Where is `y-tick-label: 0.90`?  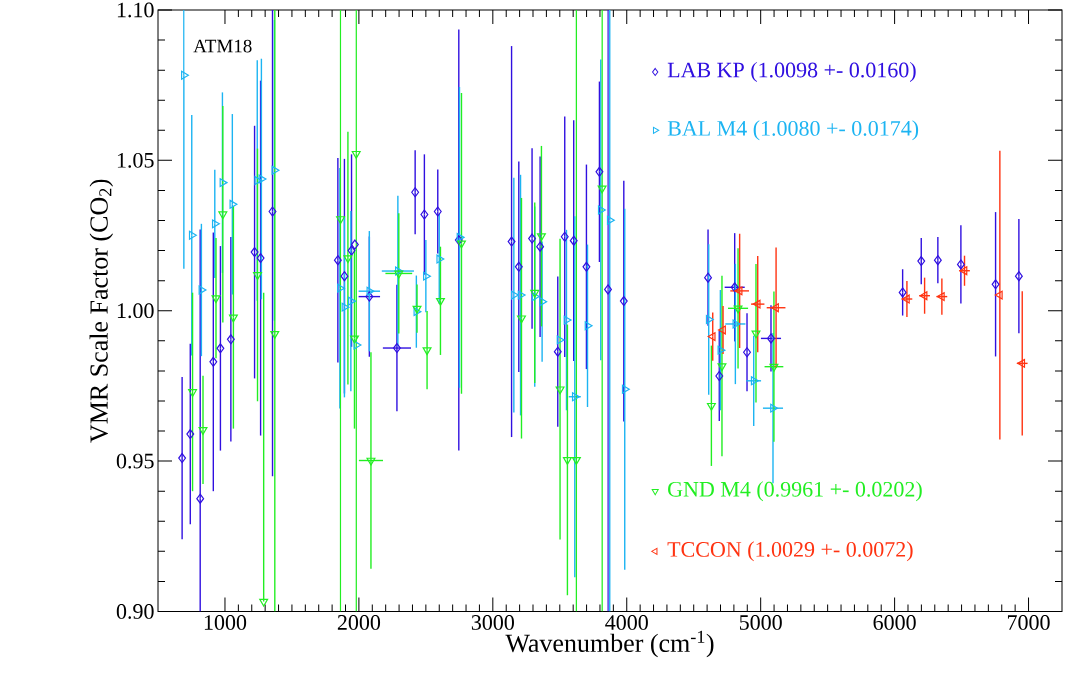 y-tick-label: 0.90 is located at coordinates (135, 611).